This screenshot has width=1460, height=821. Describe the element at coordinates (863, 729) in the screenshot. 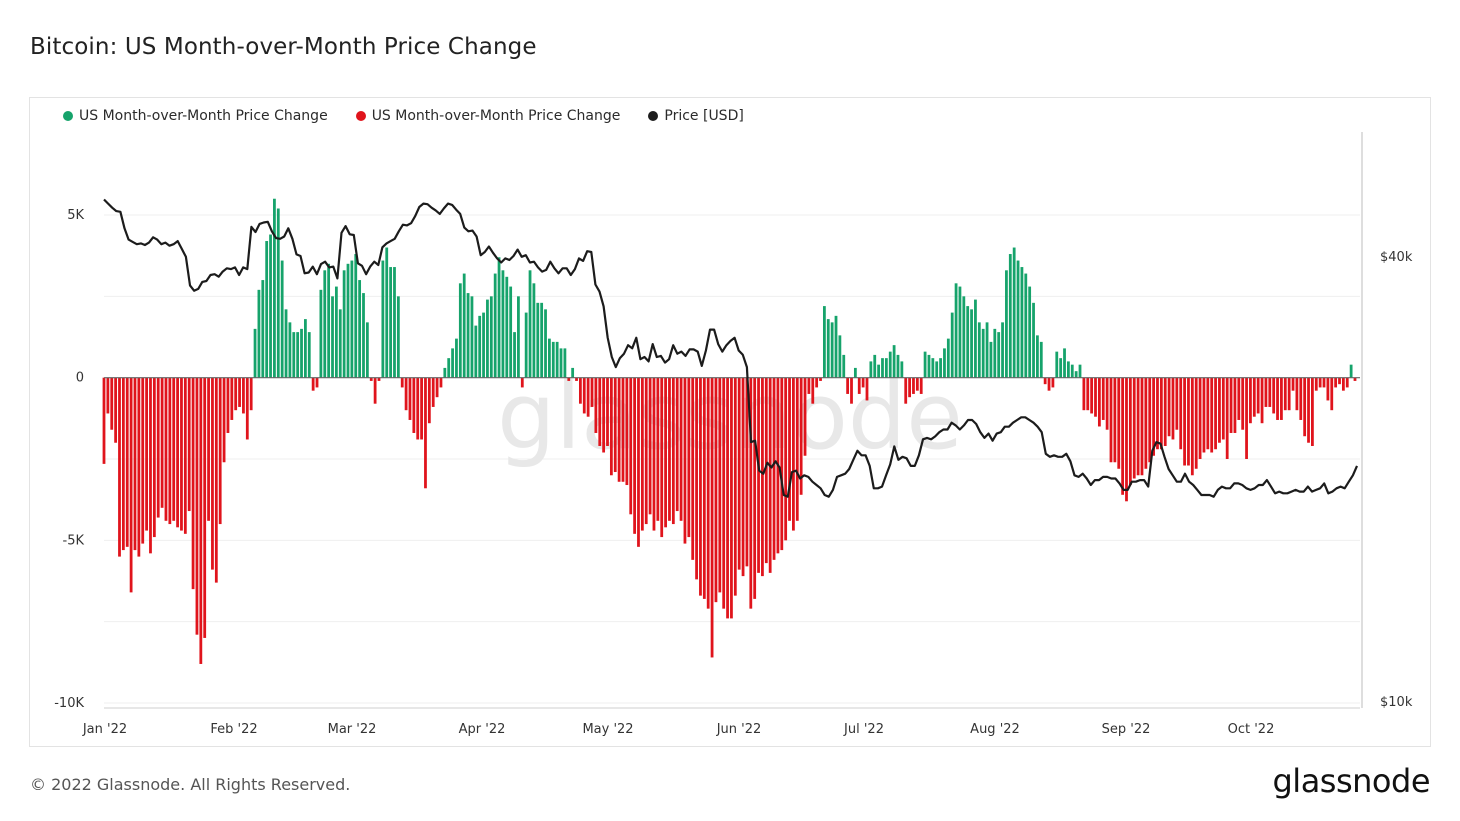

I see `x-tick-label: Jul '22` at that location.